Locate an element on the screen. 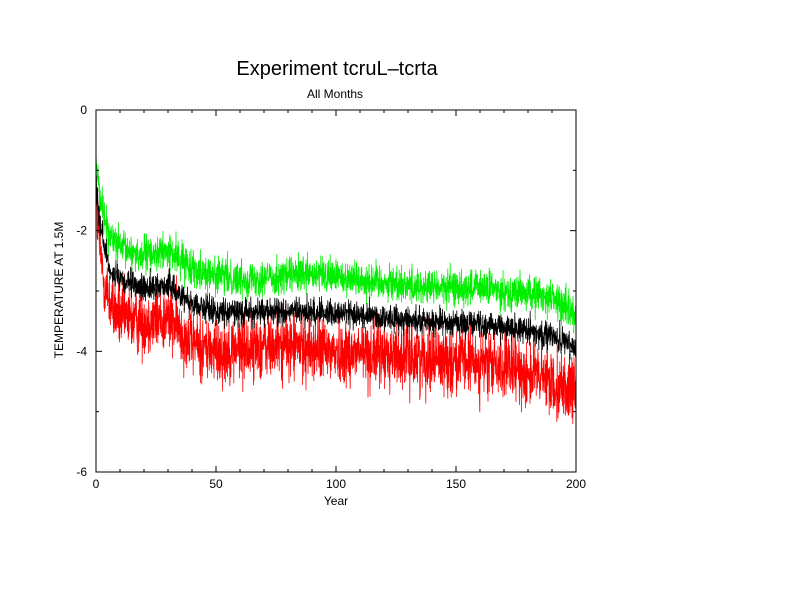 The image size is (800, 600). chart-subtitle: All Months is located at coordinates (335, 94).